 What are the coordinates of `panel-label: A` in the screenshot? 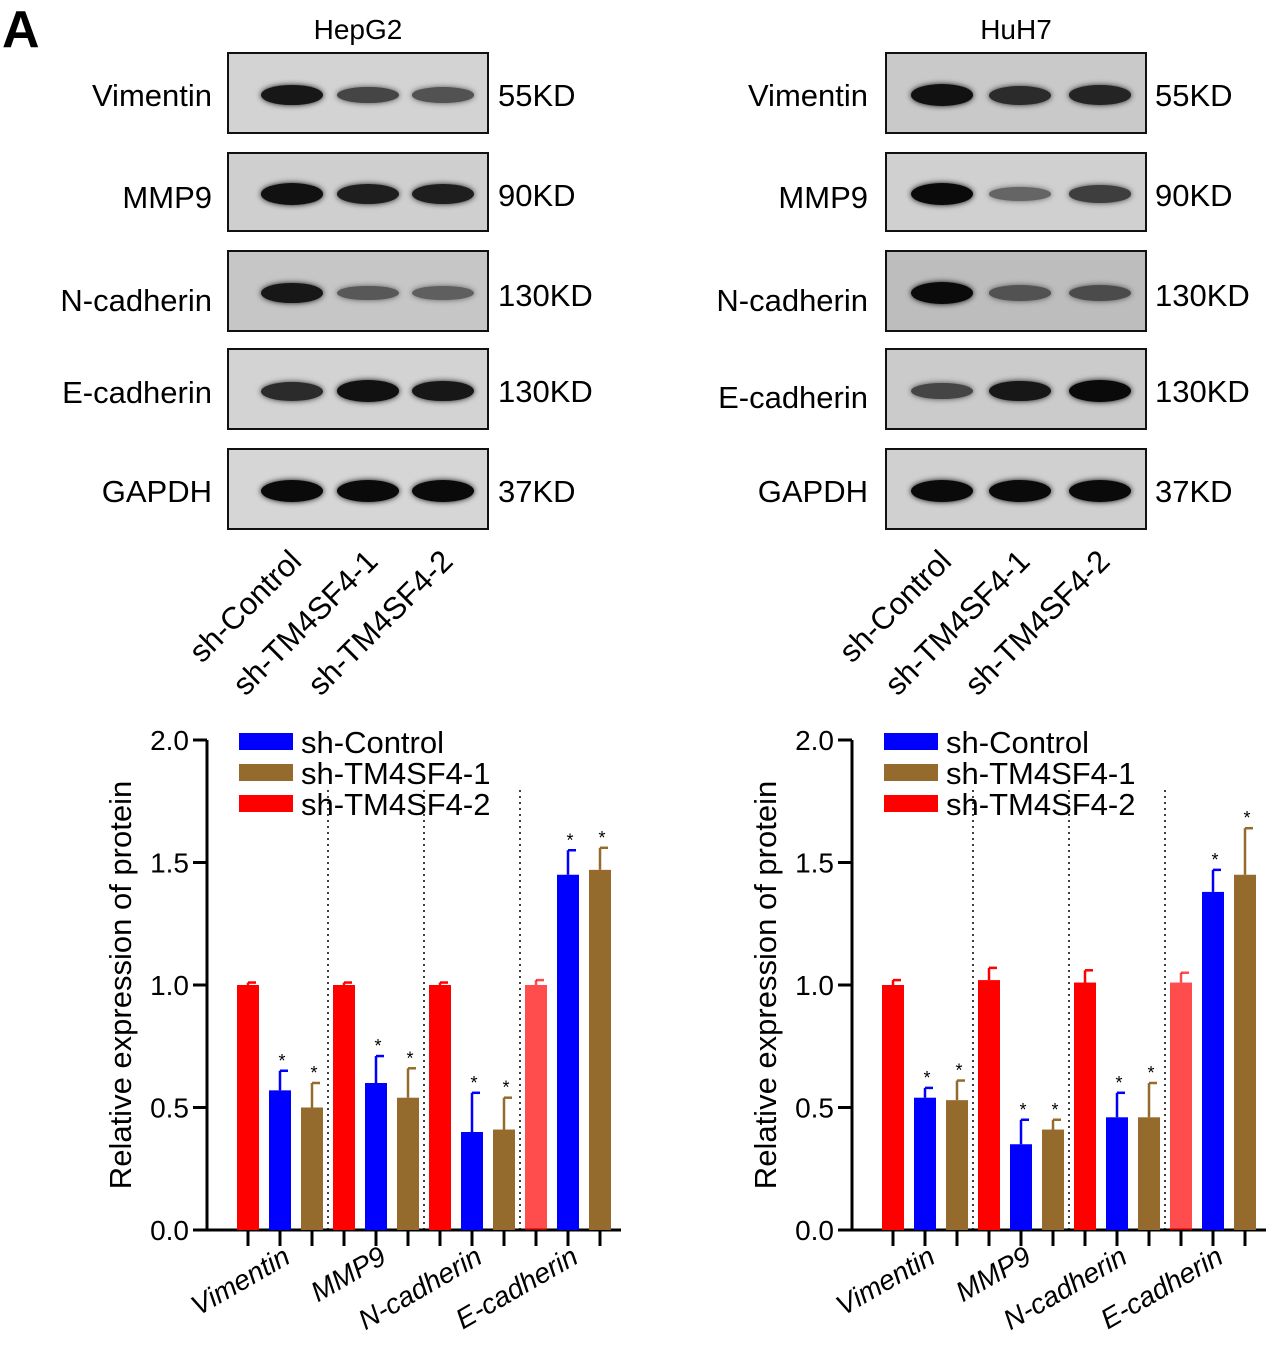 It's located at (21, 30).